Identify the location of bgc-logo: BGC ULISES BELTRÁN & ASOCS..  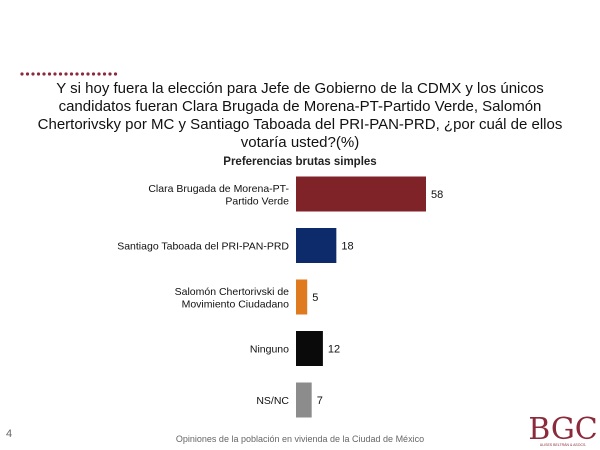
(563, 429).